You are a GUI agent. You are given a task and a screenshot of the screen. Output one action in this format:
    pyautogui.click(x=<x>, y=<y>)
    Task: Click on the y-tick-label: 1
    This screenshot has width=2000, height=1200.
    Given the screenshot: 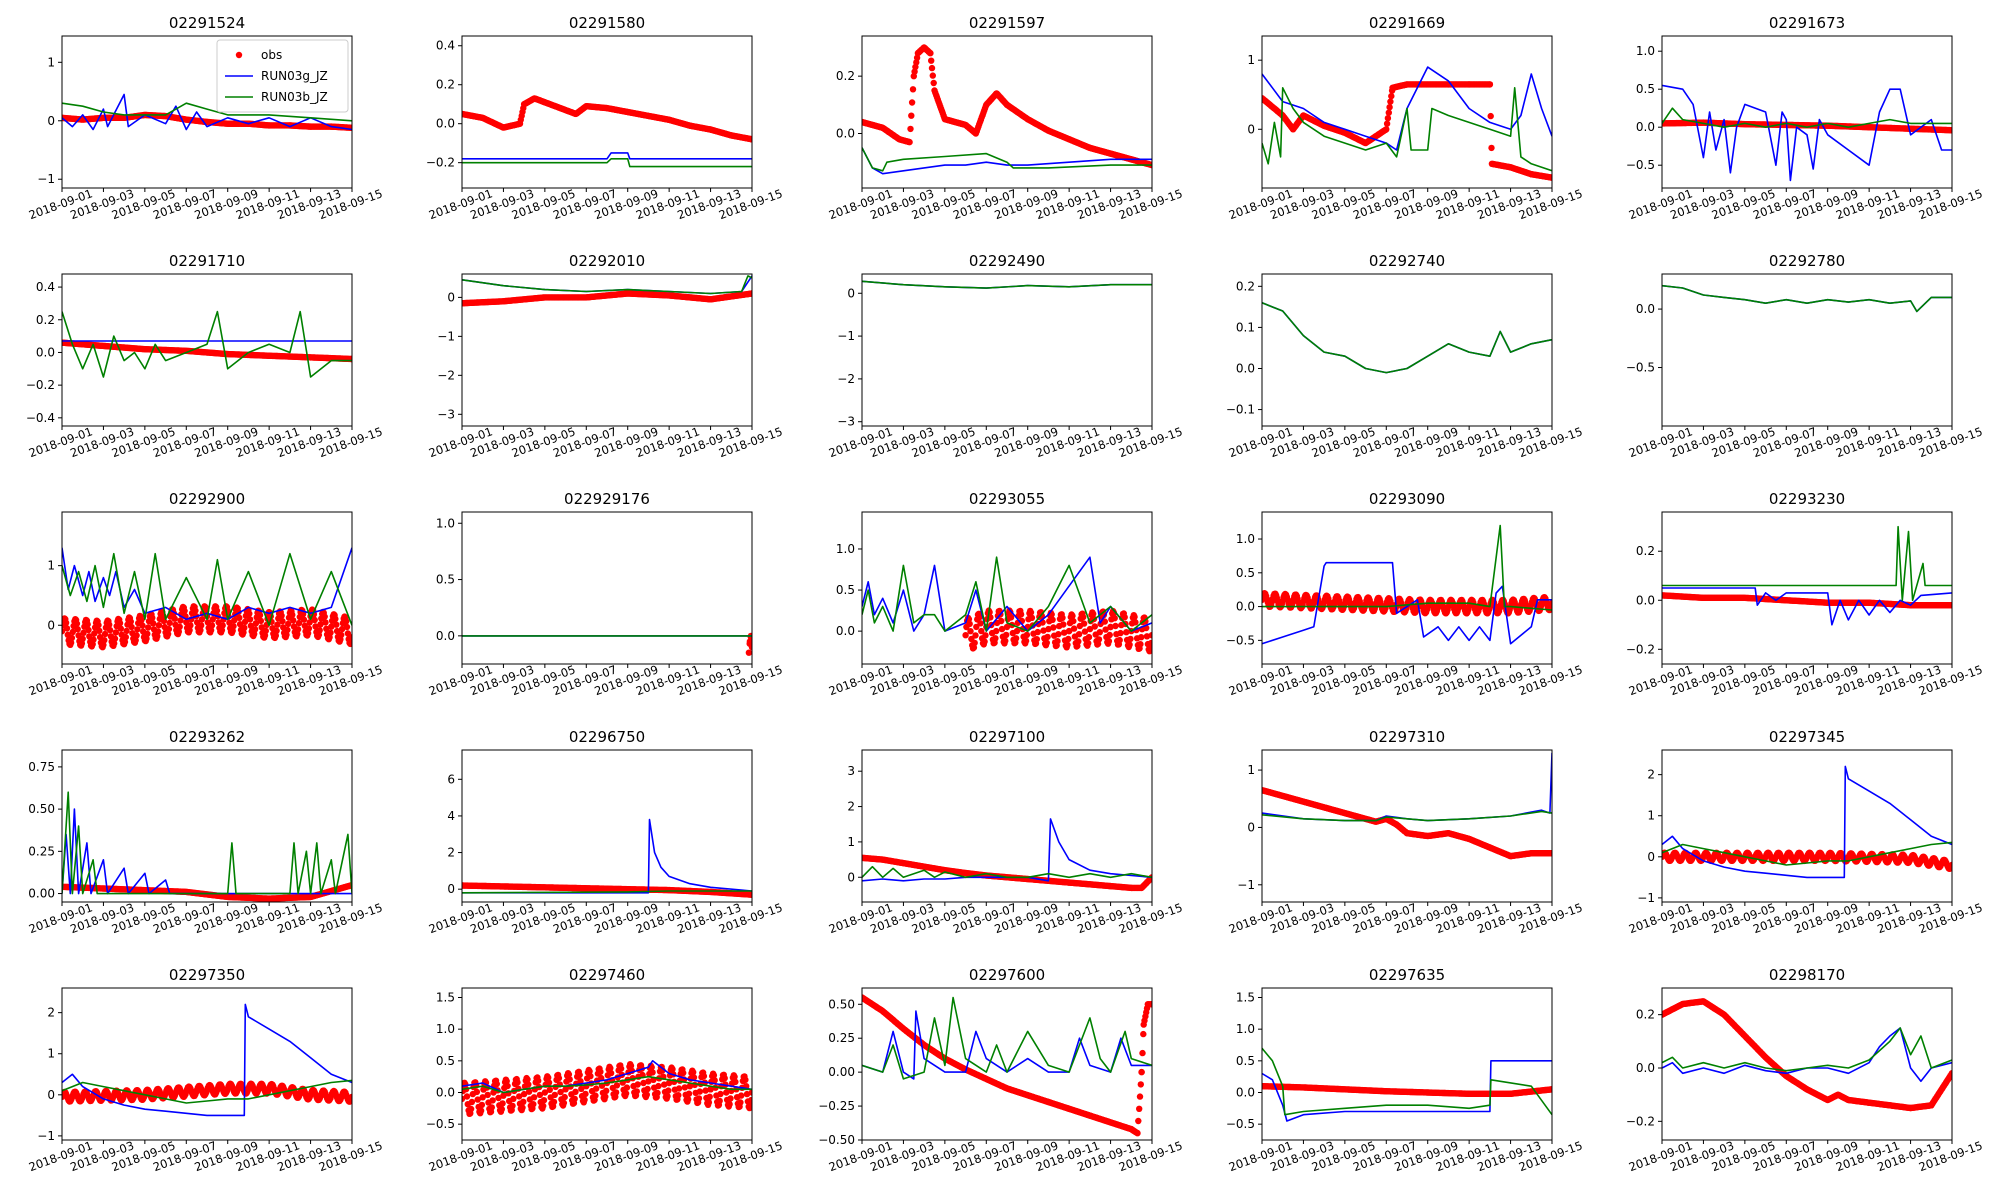 What is the action you would take?
    pyautogui.click(x=1251, y=60)
    